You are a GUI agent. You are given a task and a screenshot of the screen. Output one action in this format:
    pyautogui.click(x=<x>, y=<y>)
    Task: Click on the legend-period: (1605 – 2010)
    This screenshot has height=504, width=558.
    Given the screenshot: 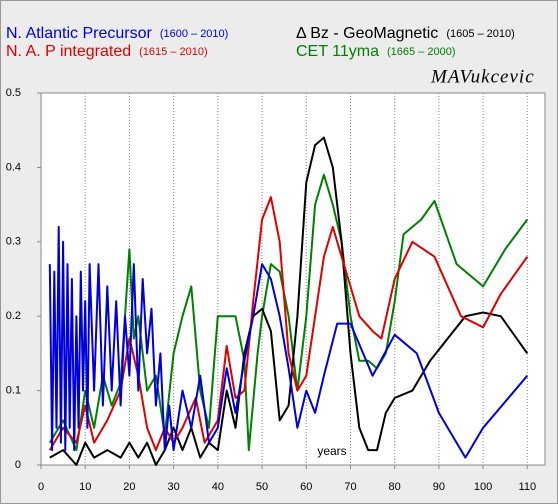 What is the action you would take?
    pyautogui.click(x=480, y=34)
    